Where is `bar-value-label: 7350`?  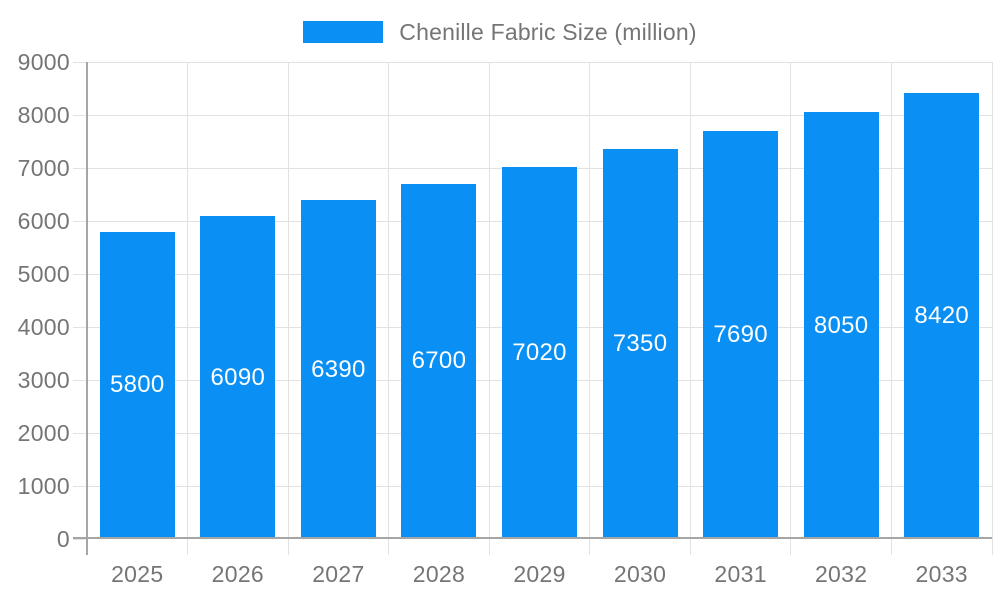
bar-value-label: 7350 is located at coordinates (640, 344).